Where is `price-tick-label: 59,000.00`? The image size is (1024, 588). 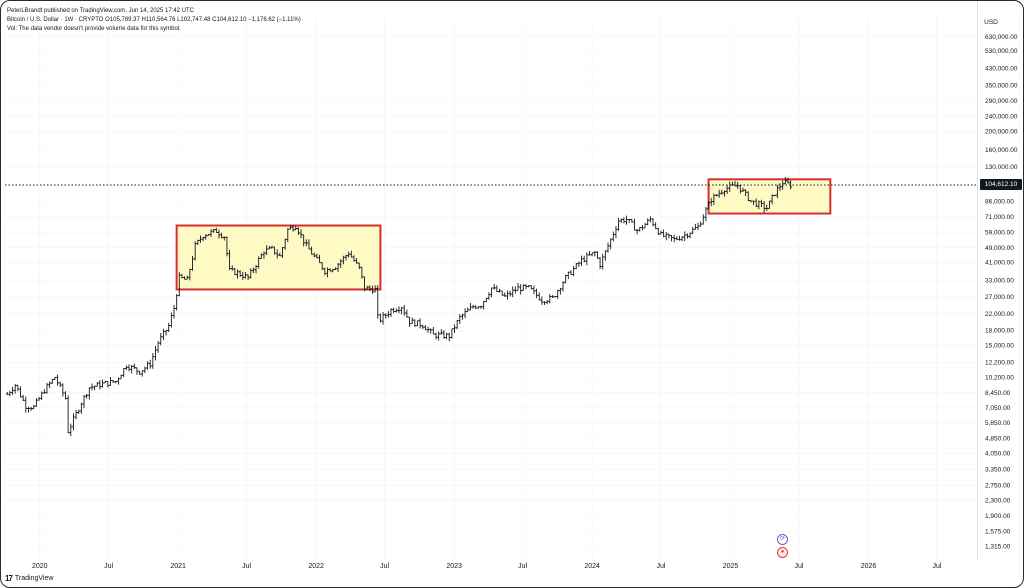 price-tick-label: 59,000.00 is located at coordinates (999, 232).